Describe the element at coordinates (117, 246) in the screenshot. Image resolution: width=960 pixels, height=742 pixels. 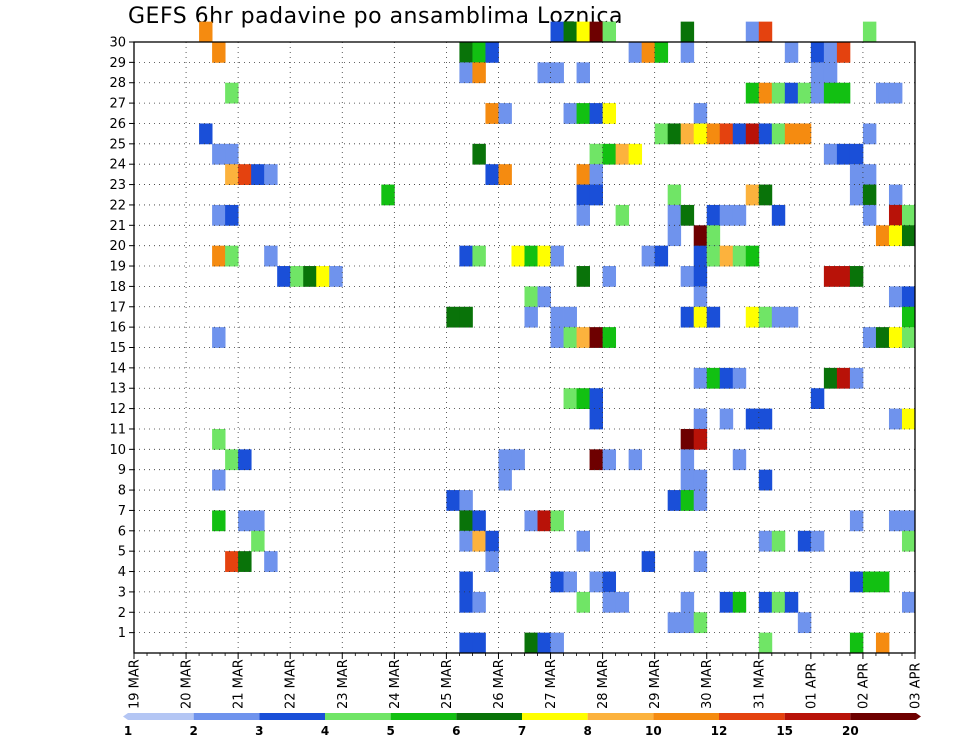
I see `y-tick-label: 20` at that location.